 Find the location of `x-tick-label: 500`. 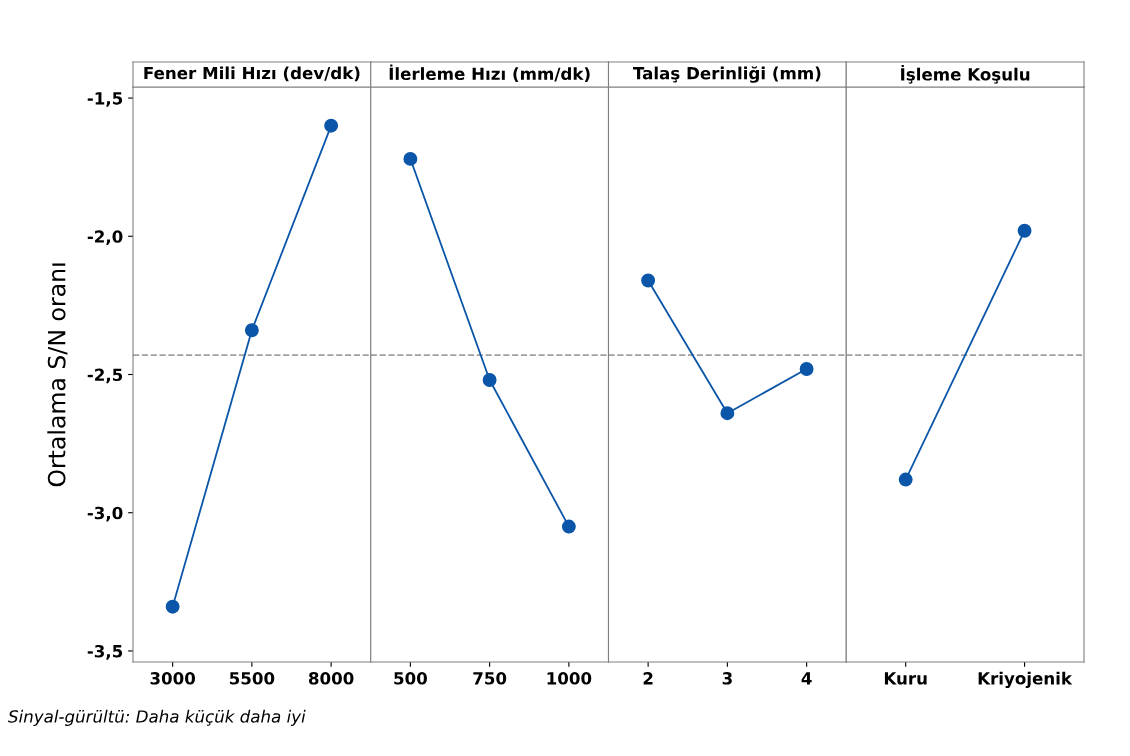

x-tick-label: 500 is located at coordinates (410, 678).